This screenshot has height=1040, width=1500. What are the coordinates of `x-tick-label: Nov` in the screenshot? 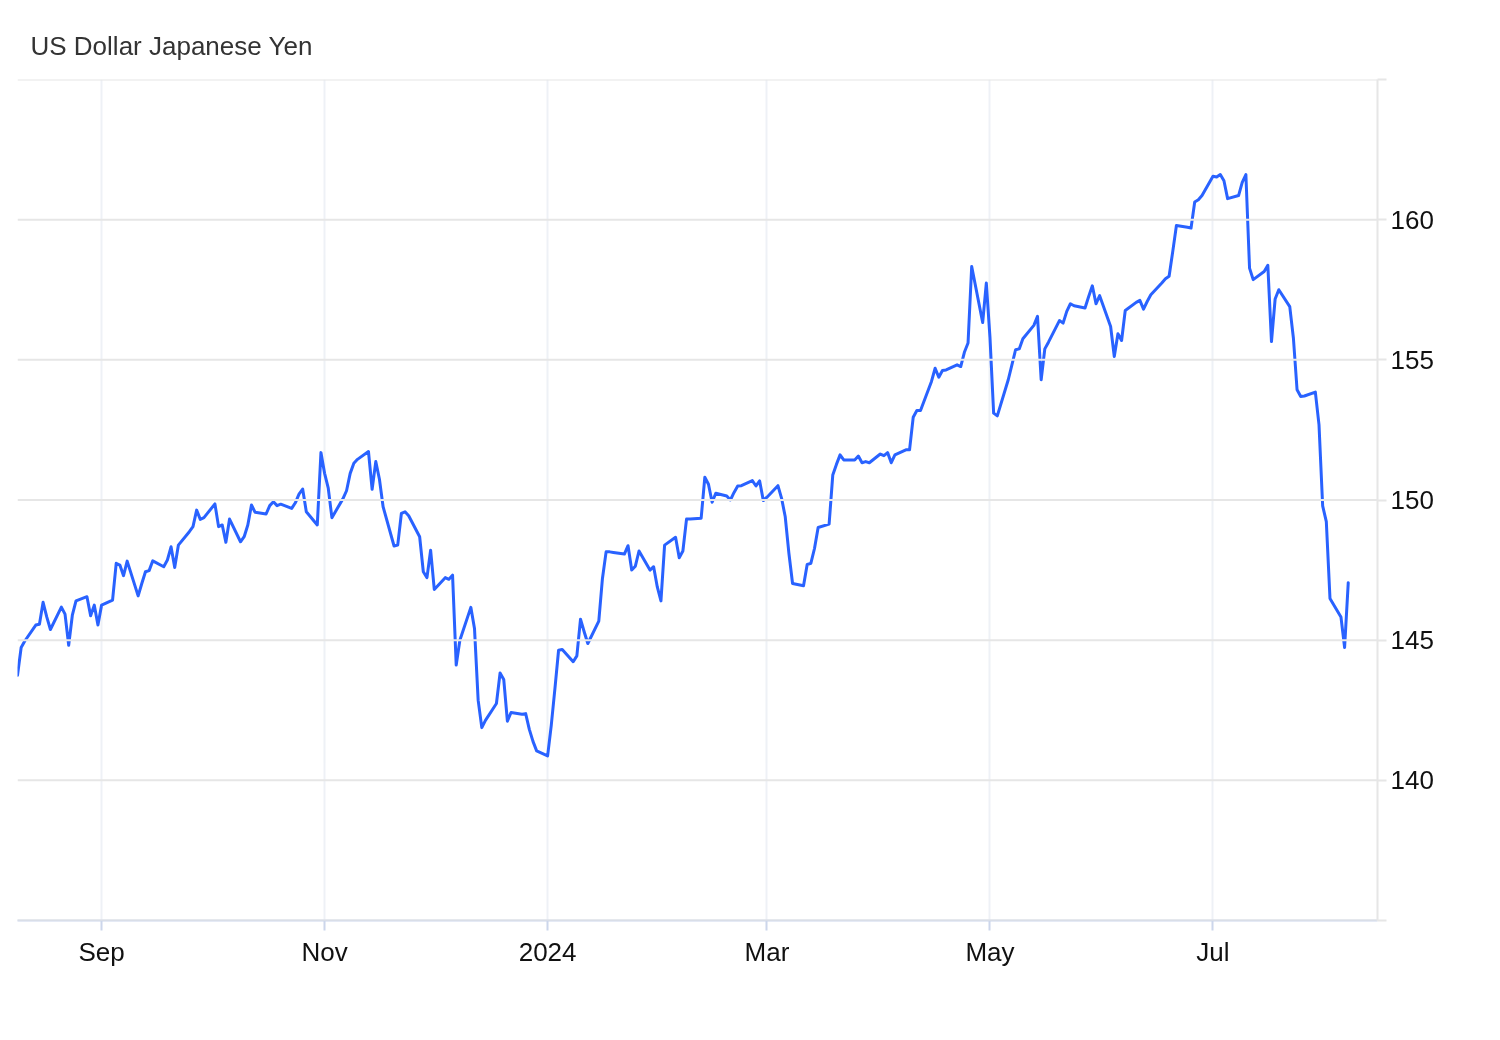 It's located at (324, 951).